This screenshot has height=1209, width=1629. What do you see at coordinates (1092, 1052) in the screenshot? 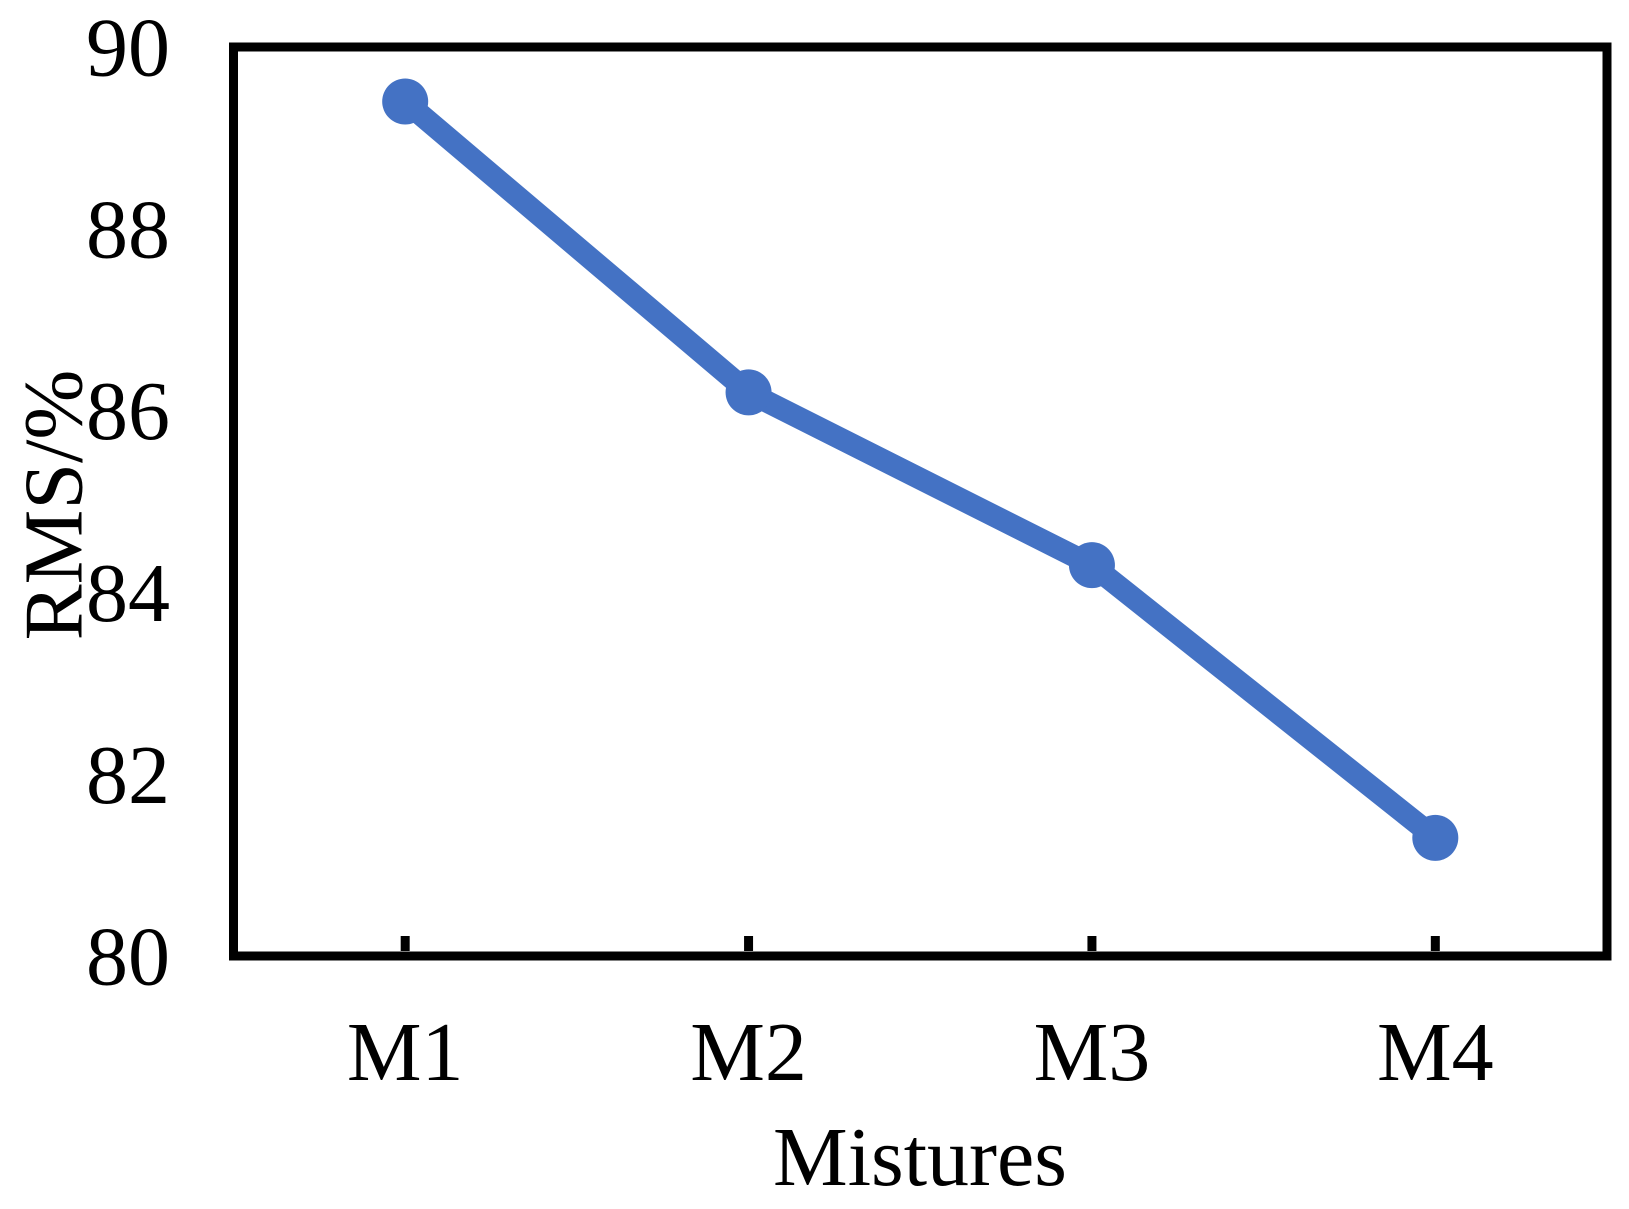
I see `x-tick-label: M3` at bounding box center [1092, 1052].